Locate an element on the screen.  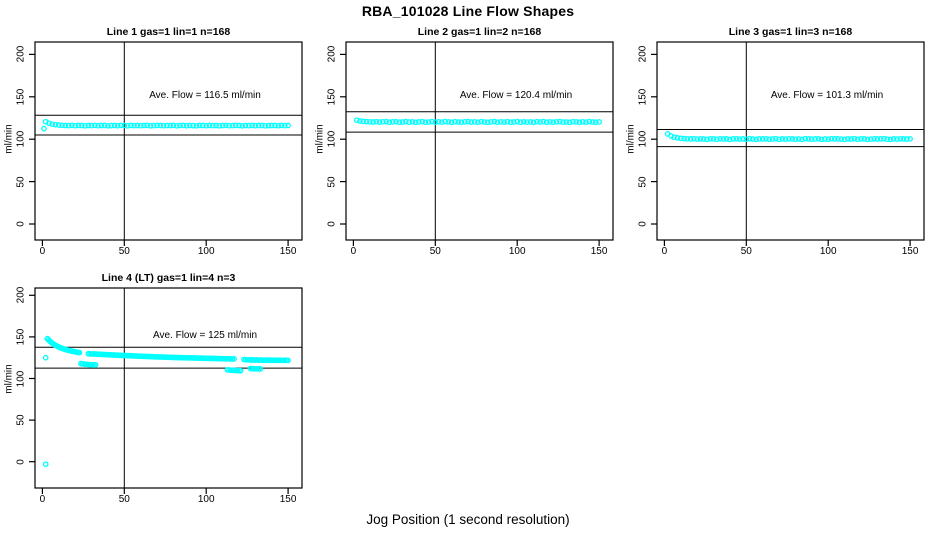
figure-title: RBA_101028 Line Flow Shapes is located at coordinates (468, 11).